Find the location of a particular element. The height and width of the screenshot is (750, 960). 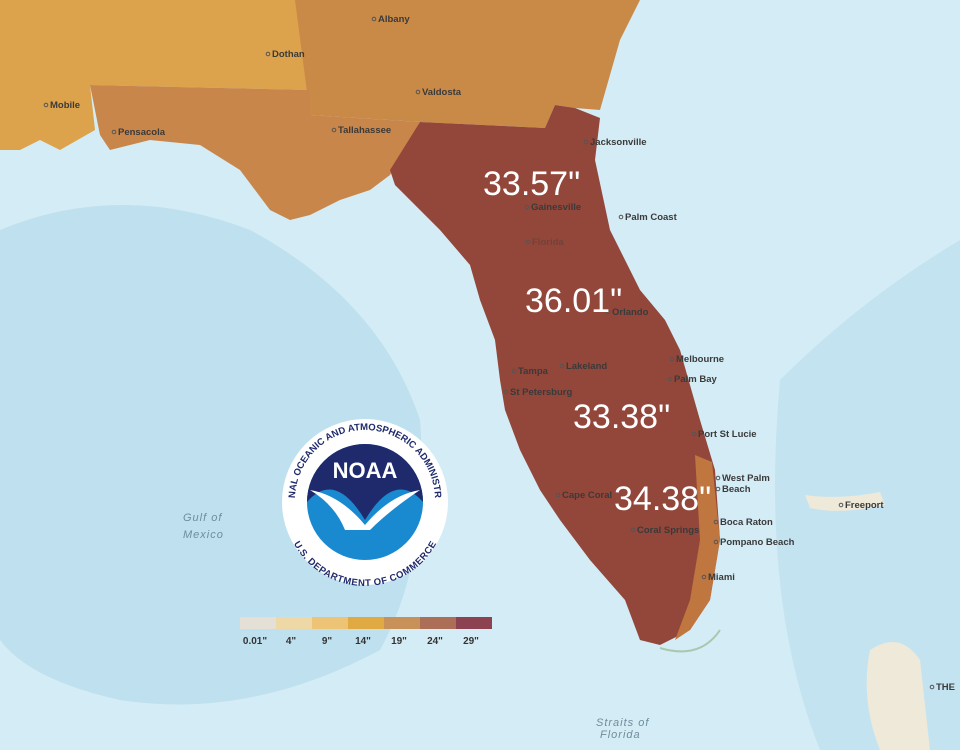

city-label: Pensacola is located at coordinates (142, 132).